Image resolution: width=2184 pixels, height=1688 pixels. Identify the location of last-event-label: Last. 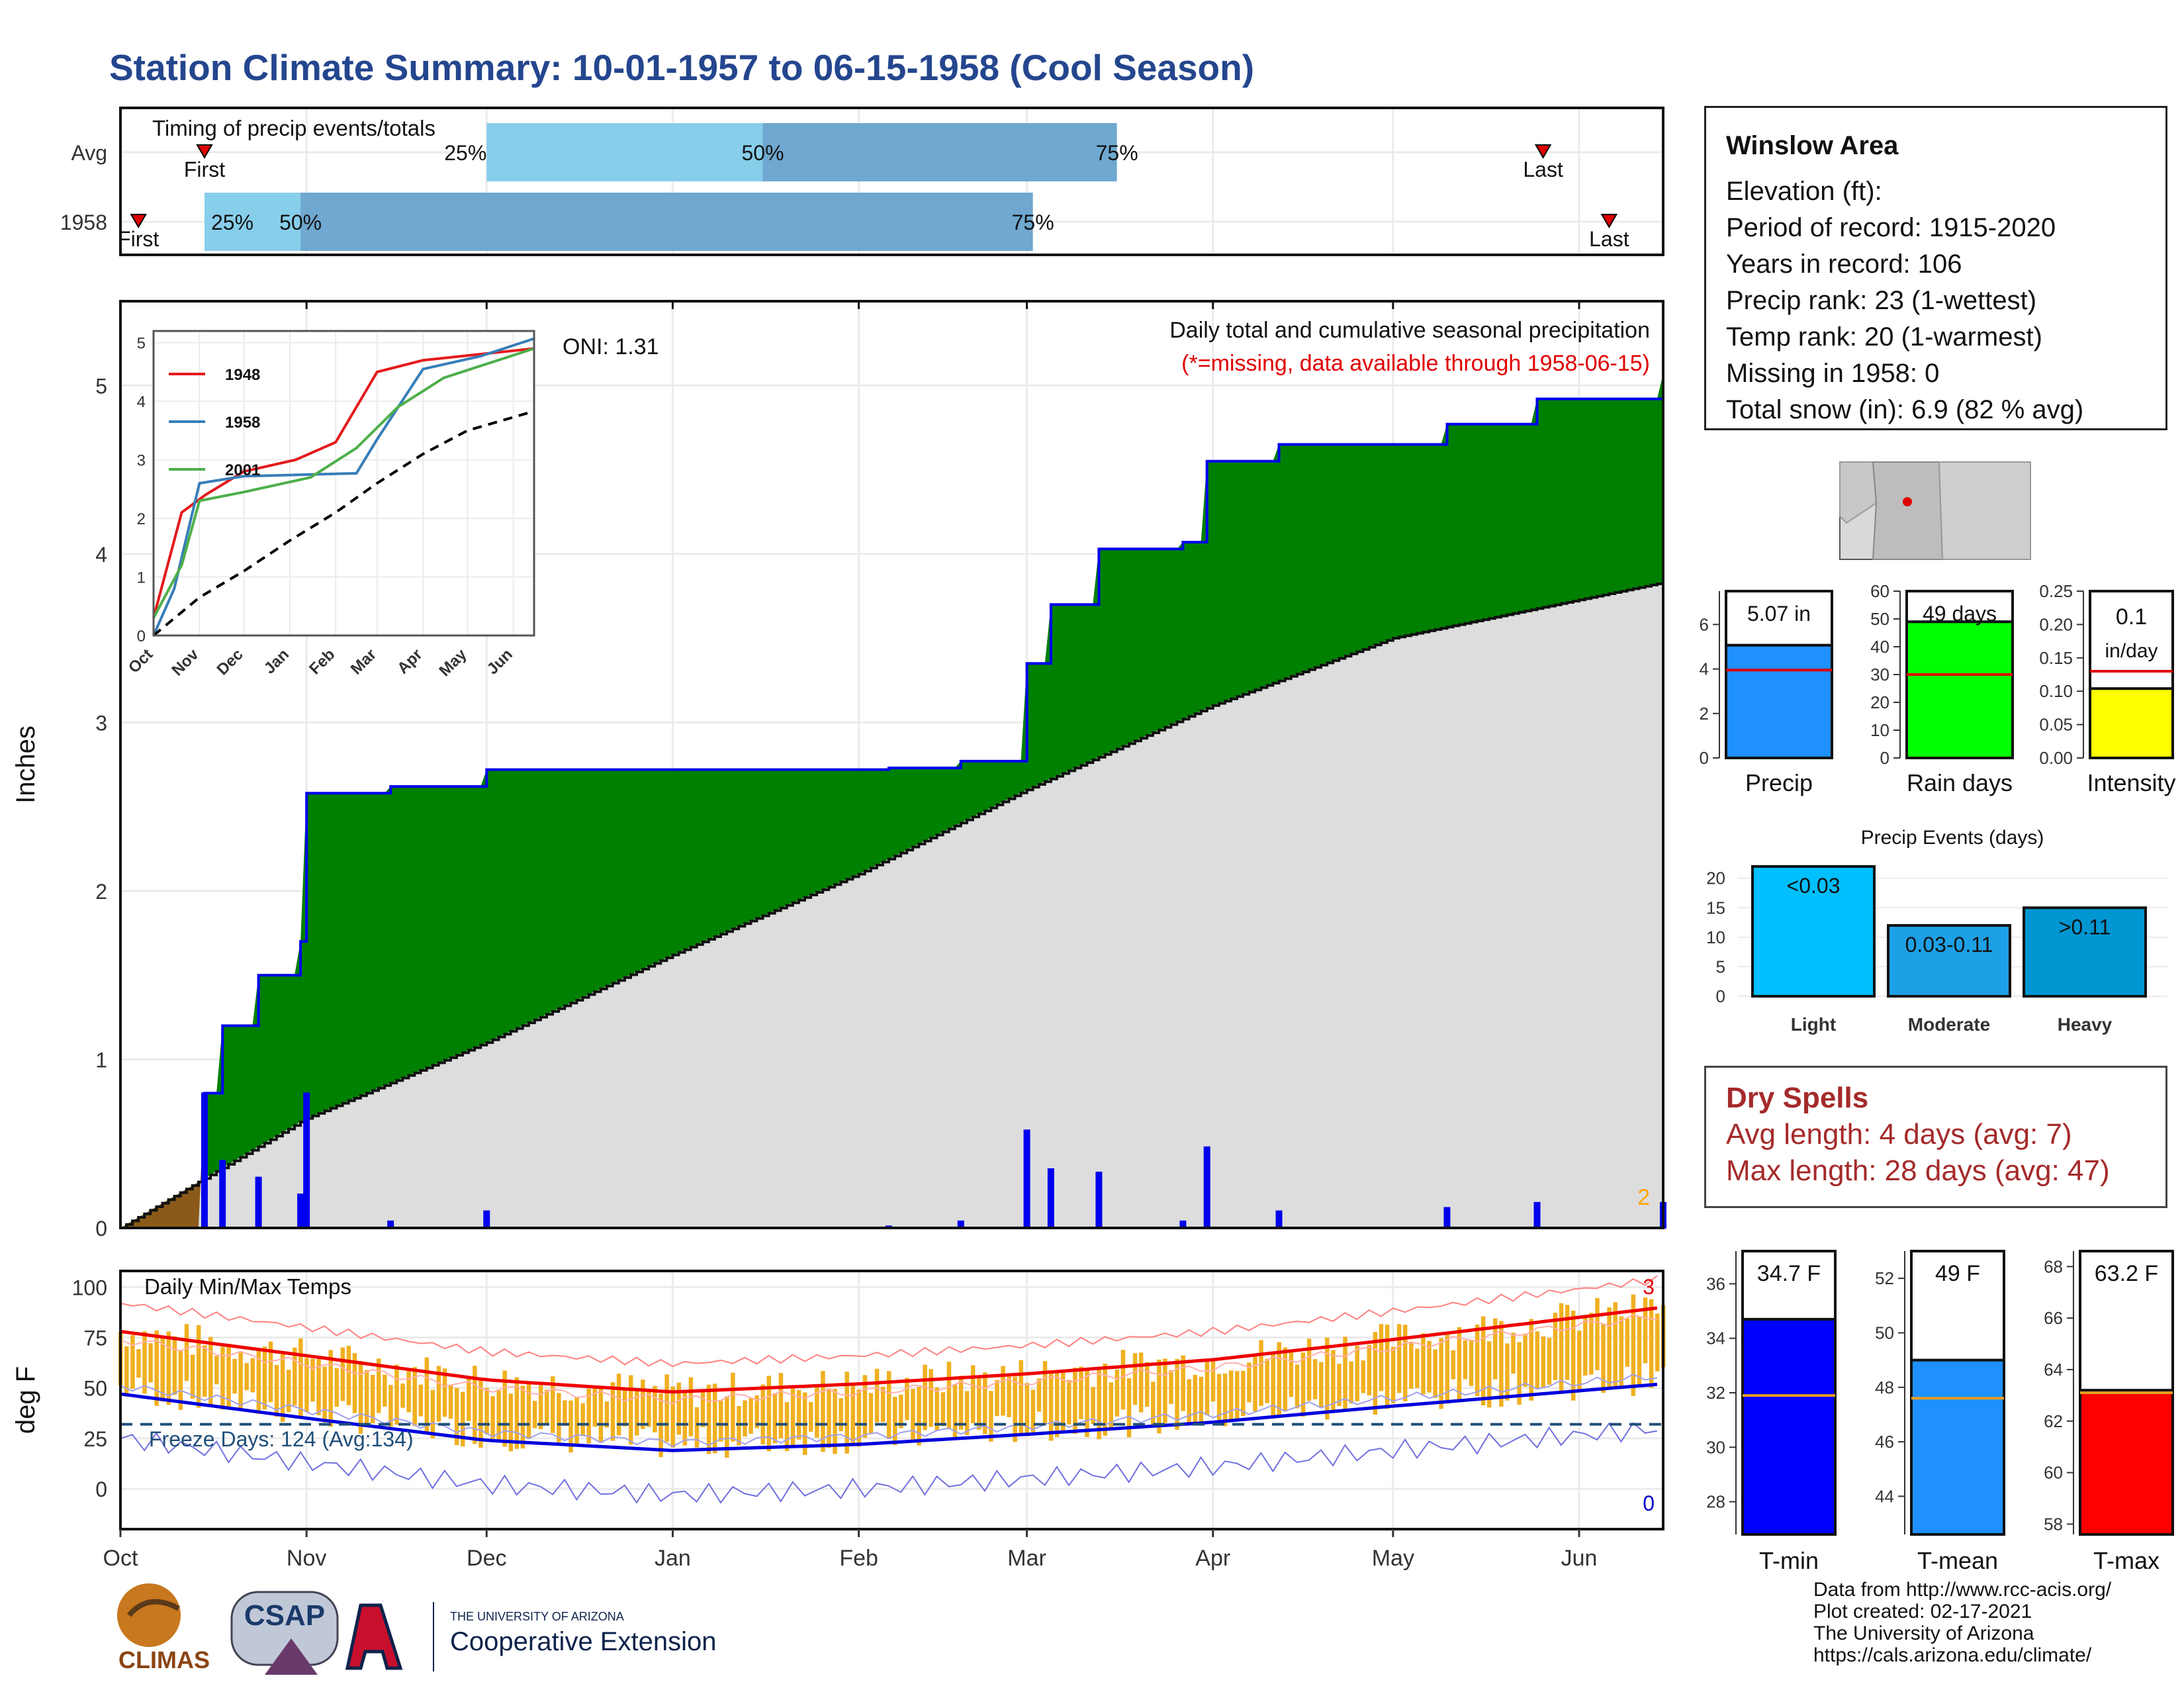
(1543, 169).